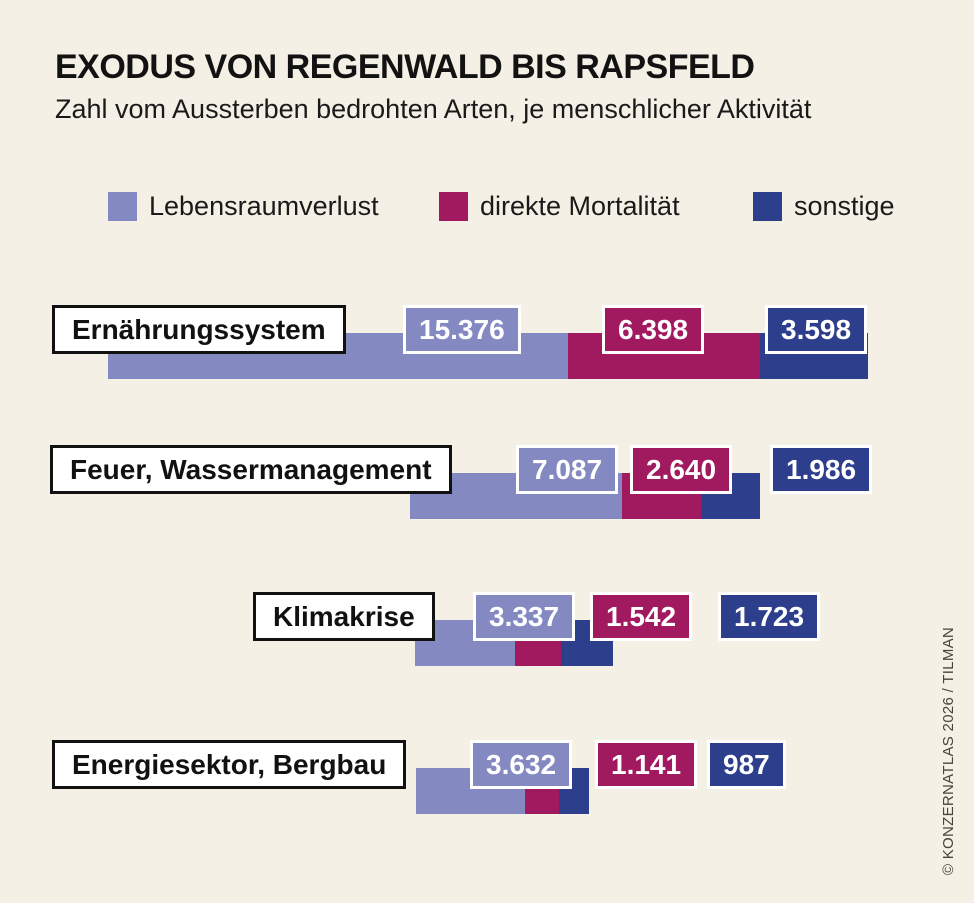 Image resolution: width=974 pixels, height=903 pixels. Describe the element at coordinates (462, 329) in the screenshot. I see `value-label-box-lebensraumverlust: 15.376` at that location.